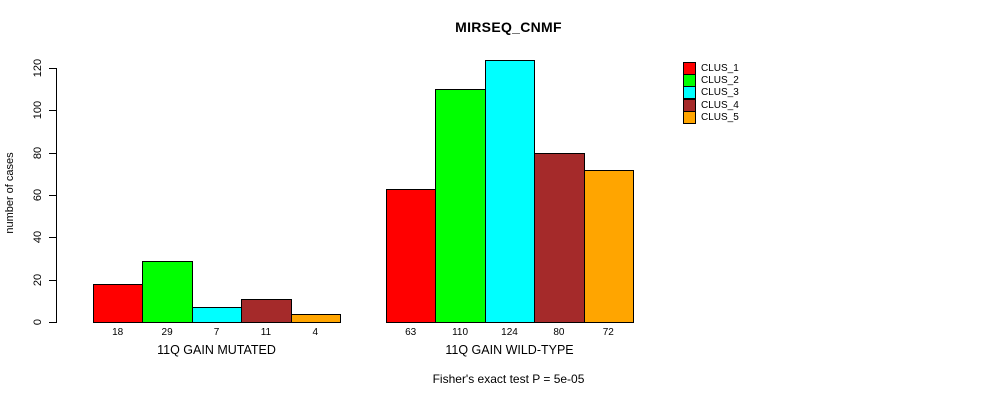 The height and width of the screenshot is (400, 990). Describe the element at coordinates (38, 322) in the screenshot. I see `y-tick-label: 0` at that location.